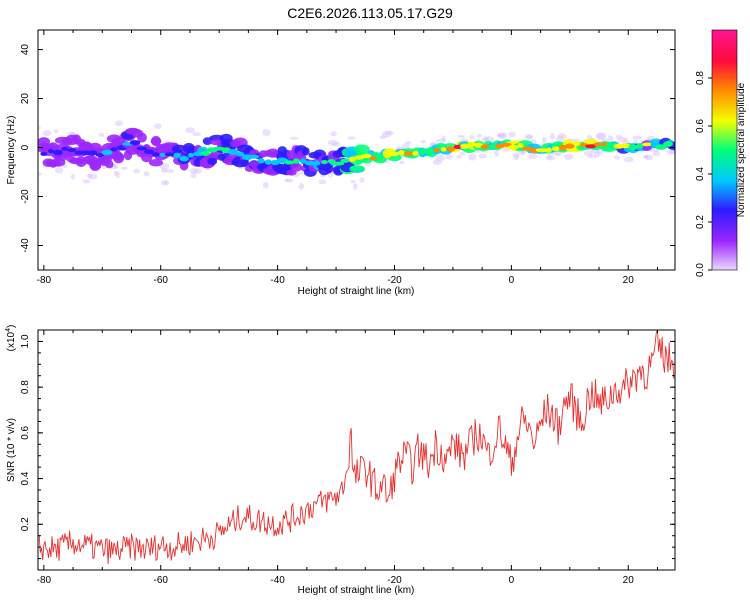  Describe the element at coordinates (8, 330) in the screenshot. I see `snr-multiplier-exp: 4` at that location.